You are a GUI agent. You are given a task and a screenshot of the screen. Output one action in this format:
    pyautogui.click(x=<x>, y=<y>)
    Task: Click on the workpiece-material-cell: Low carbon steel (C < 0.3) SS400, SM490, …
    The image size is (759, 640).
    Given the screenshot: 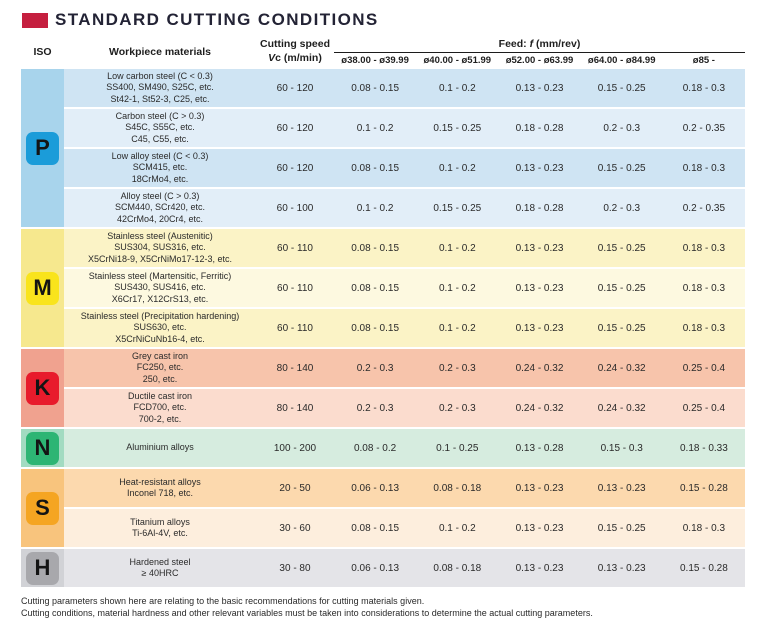 What is the action you would take?
    pyautogui.click(x=160, y=88)
    